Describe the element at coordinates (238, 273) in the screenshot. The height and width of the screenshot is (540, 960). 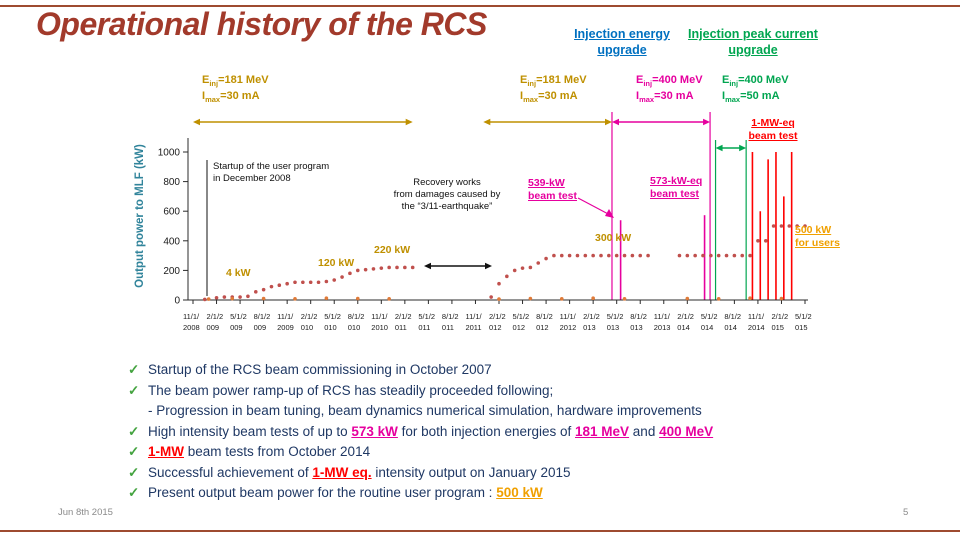
I see `power-4kw-annotation: 4 kW` at that location.